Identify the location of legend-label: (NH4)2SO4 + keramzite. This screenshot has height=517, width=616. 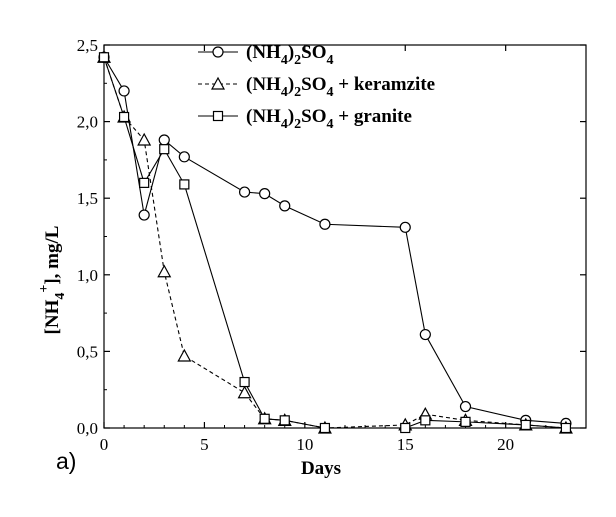
(340, 87).